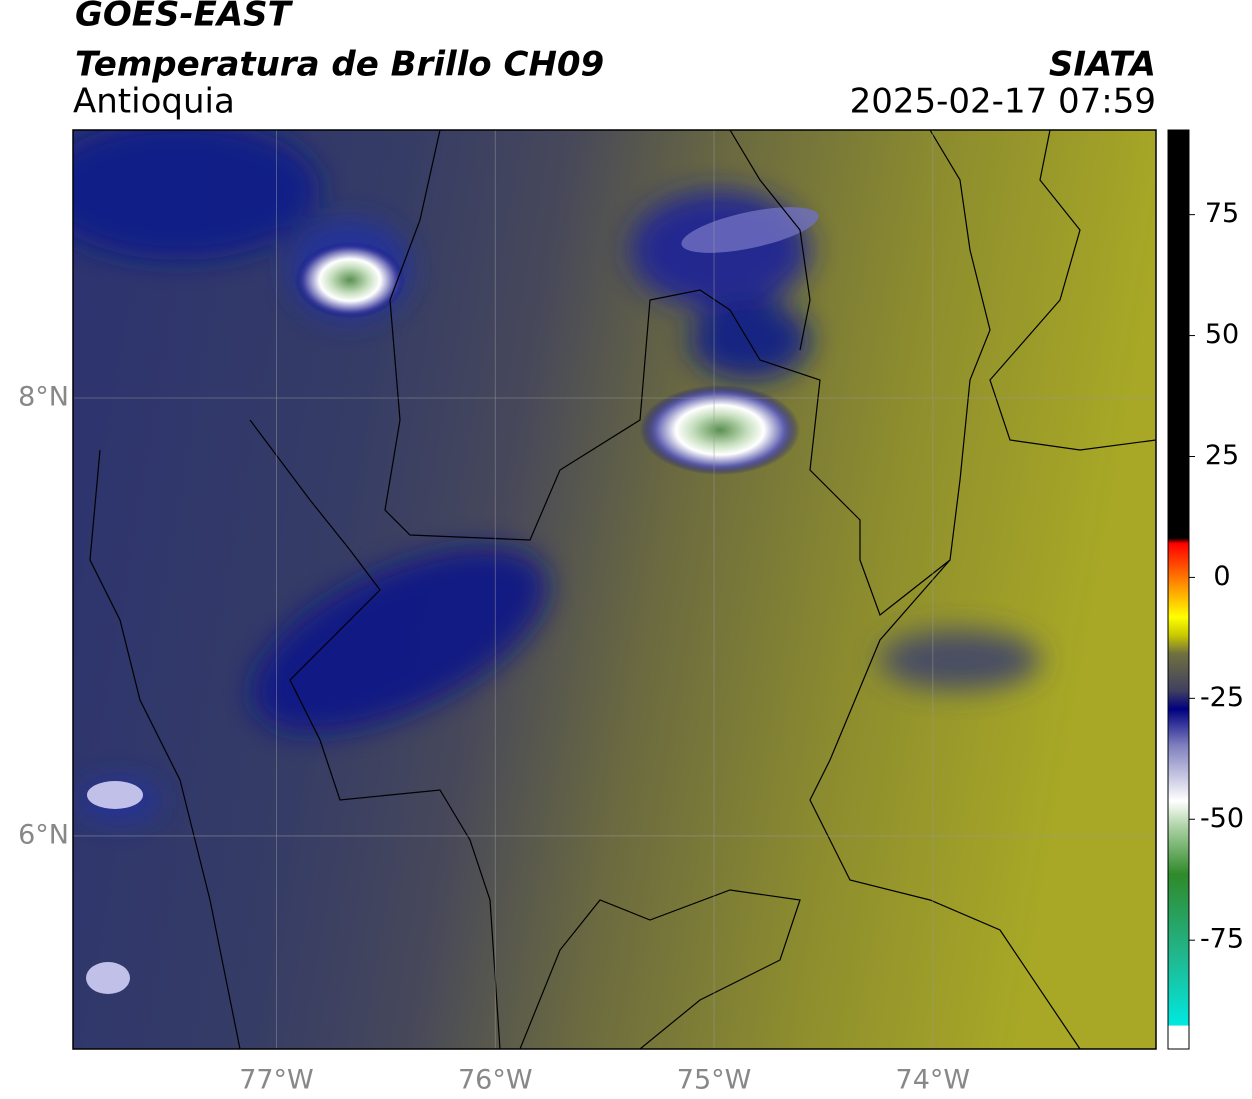 Image resolution: width=1252 pixels, height=1099 pixels. What do you see at coordinates (1222, 939) in the screenshot?
I see `colorbar-tick-label: -75` at bounding box center [1222, 939].